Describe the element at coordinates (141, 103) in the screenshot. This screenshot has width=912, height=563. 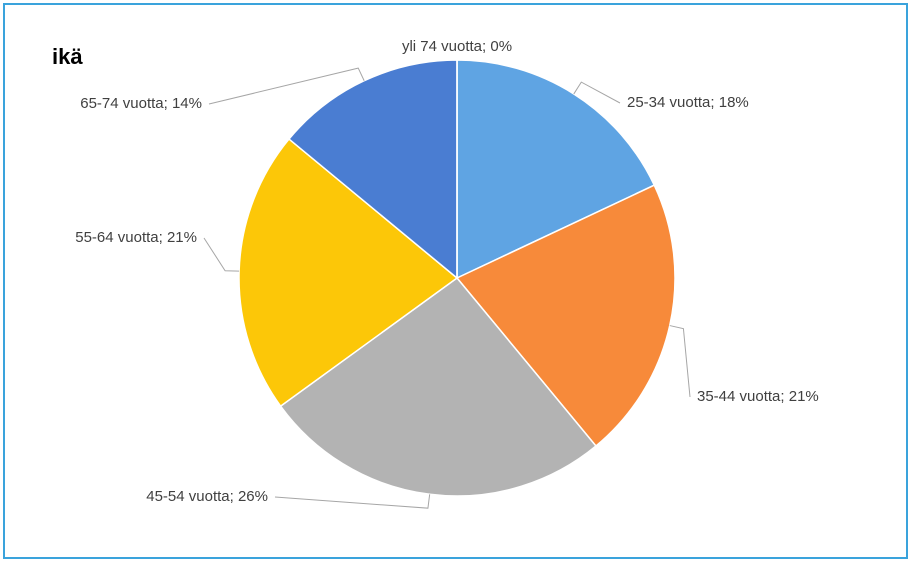
I see `data-label: 65-74 vuotta; 14%` at that location.